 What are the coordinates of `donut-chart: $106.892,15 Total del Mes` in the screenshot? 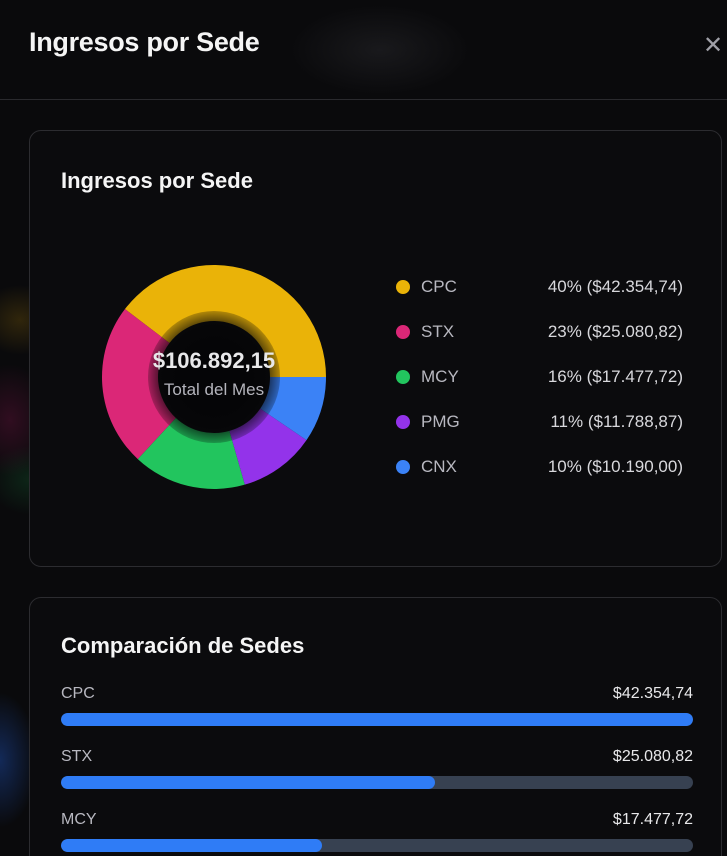 It's located at (214, 377).